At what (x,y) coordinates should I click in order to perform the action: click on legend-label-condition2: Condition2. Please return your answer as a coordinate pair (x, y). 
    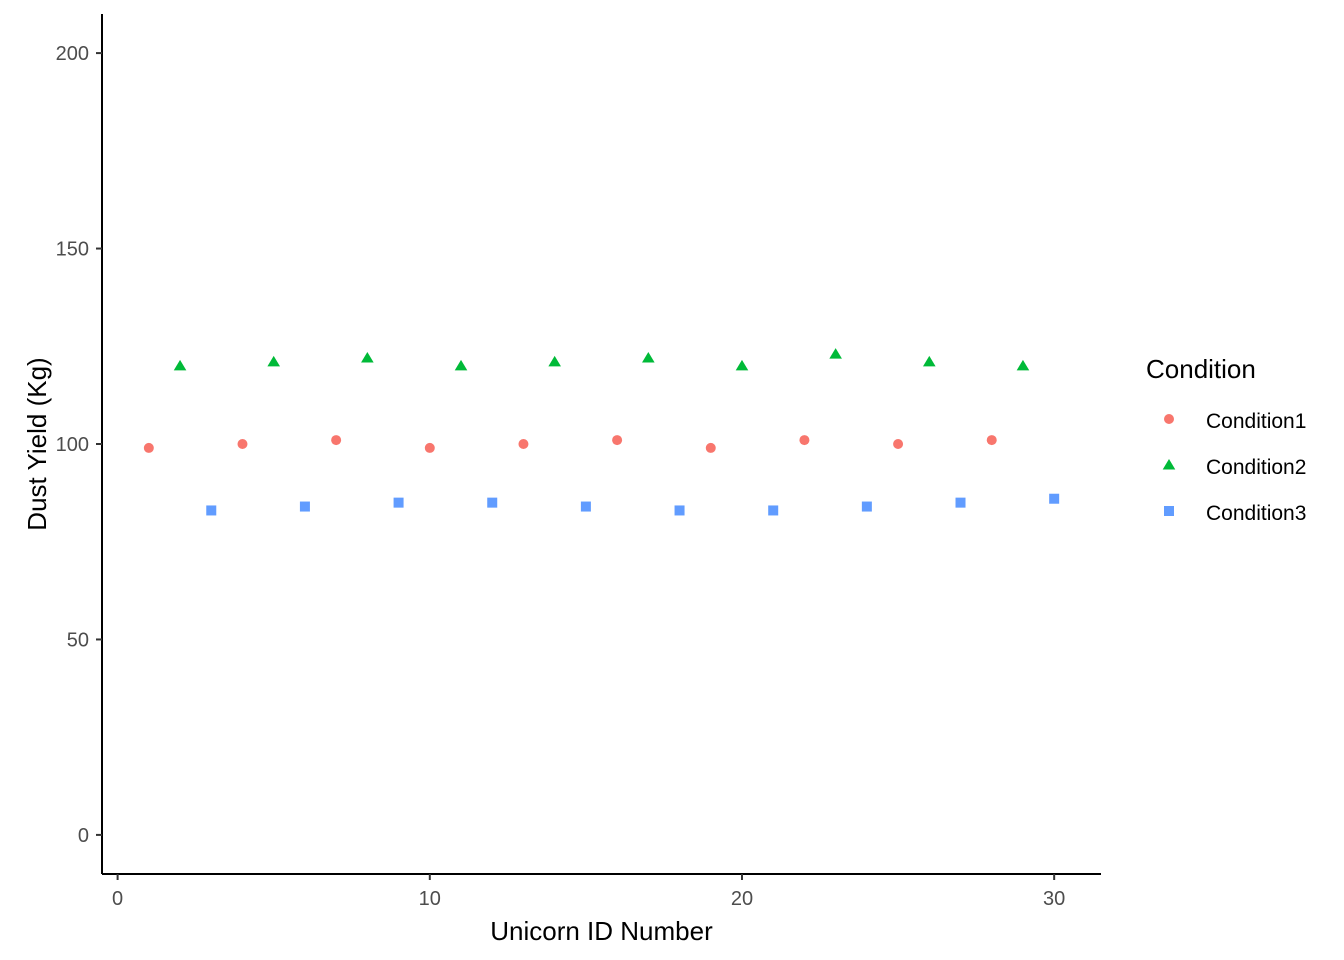
    Looking at the image, I should click on (1256, 467).